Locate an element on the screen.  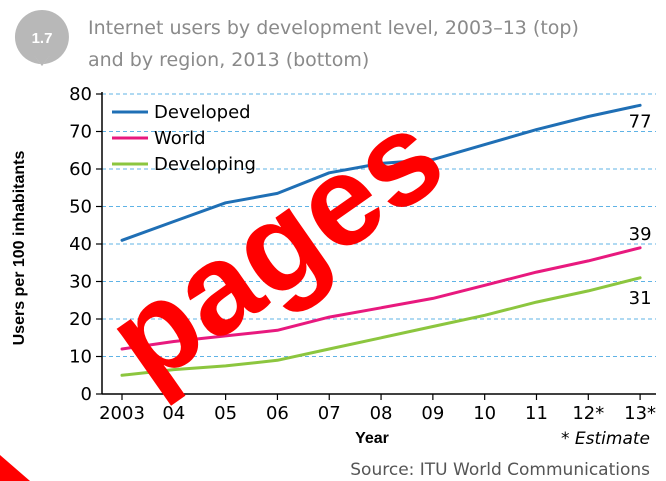
x-axis-title: Year is located at coordinates (372, 438).